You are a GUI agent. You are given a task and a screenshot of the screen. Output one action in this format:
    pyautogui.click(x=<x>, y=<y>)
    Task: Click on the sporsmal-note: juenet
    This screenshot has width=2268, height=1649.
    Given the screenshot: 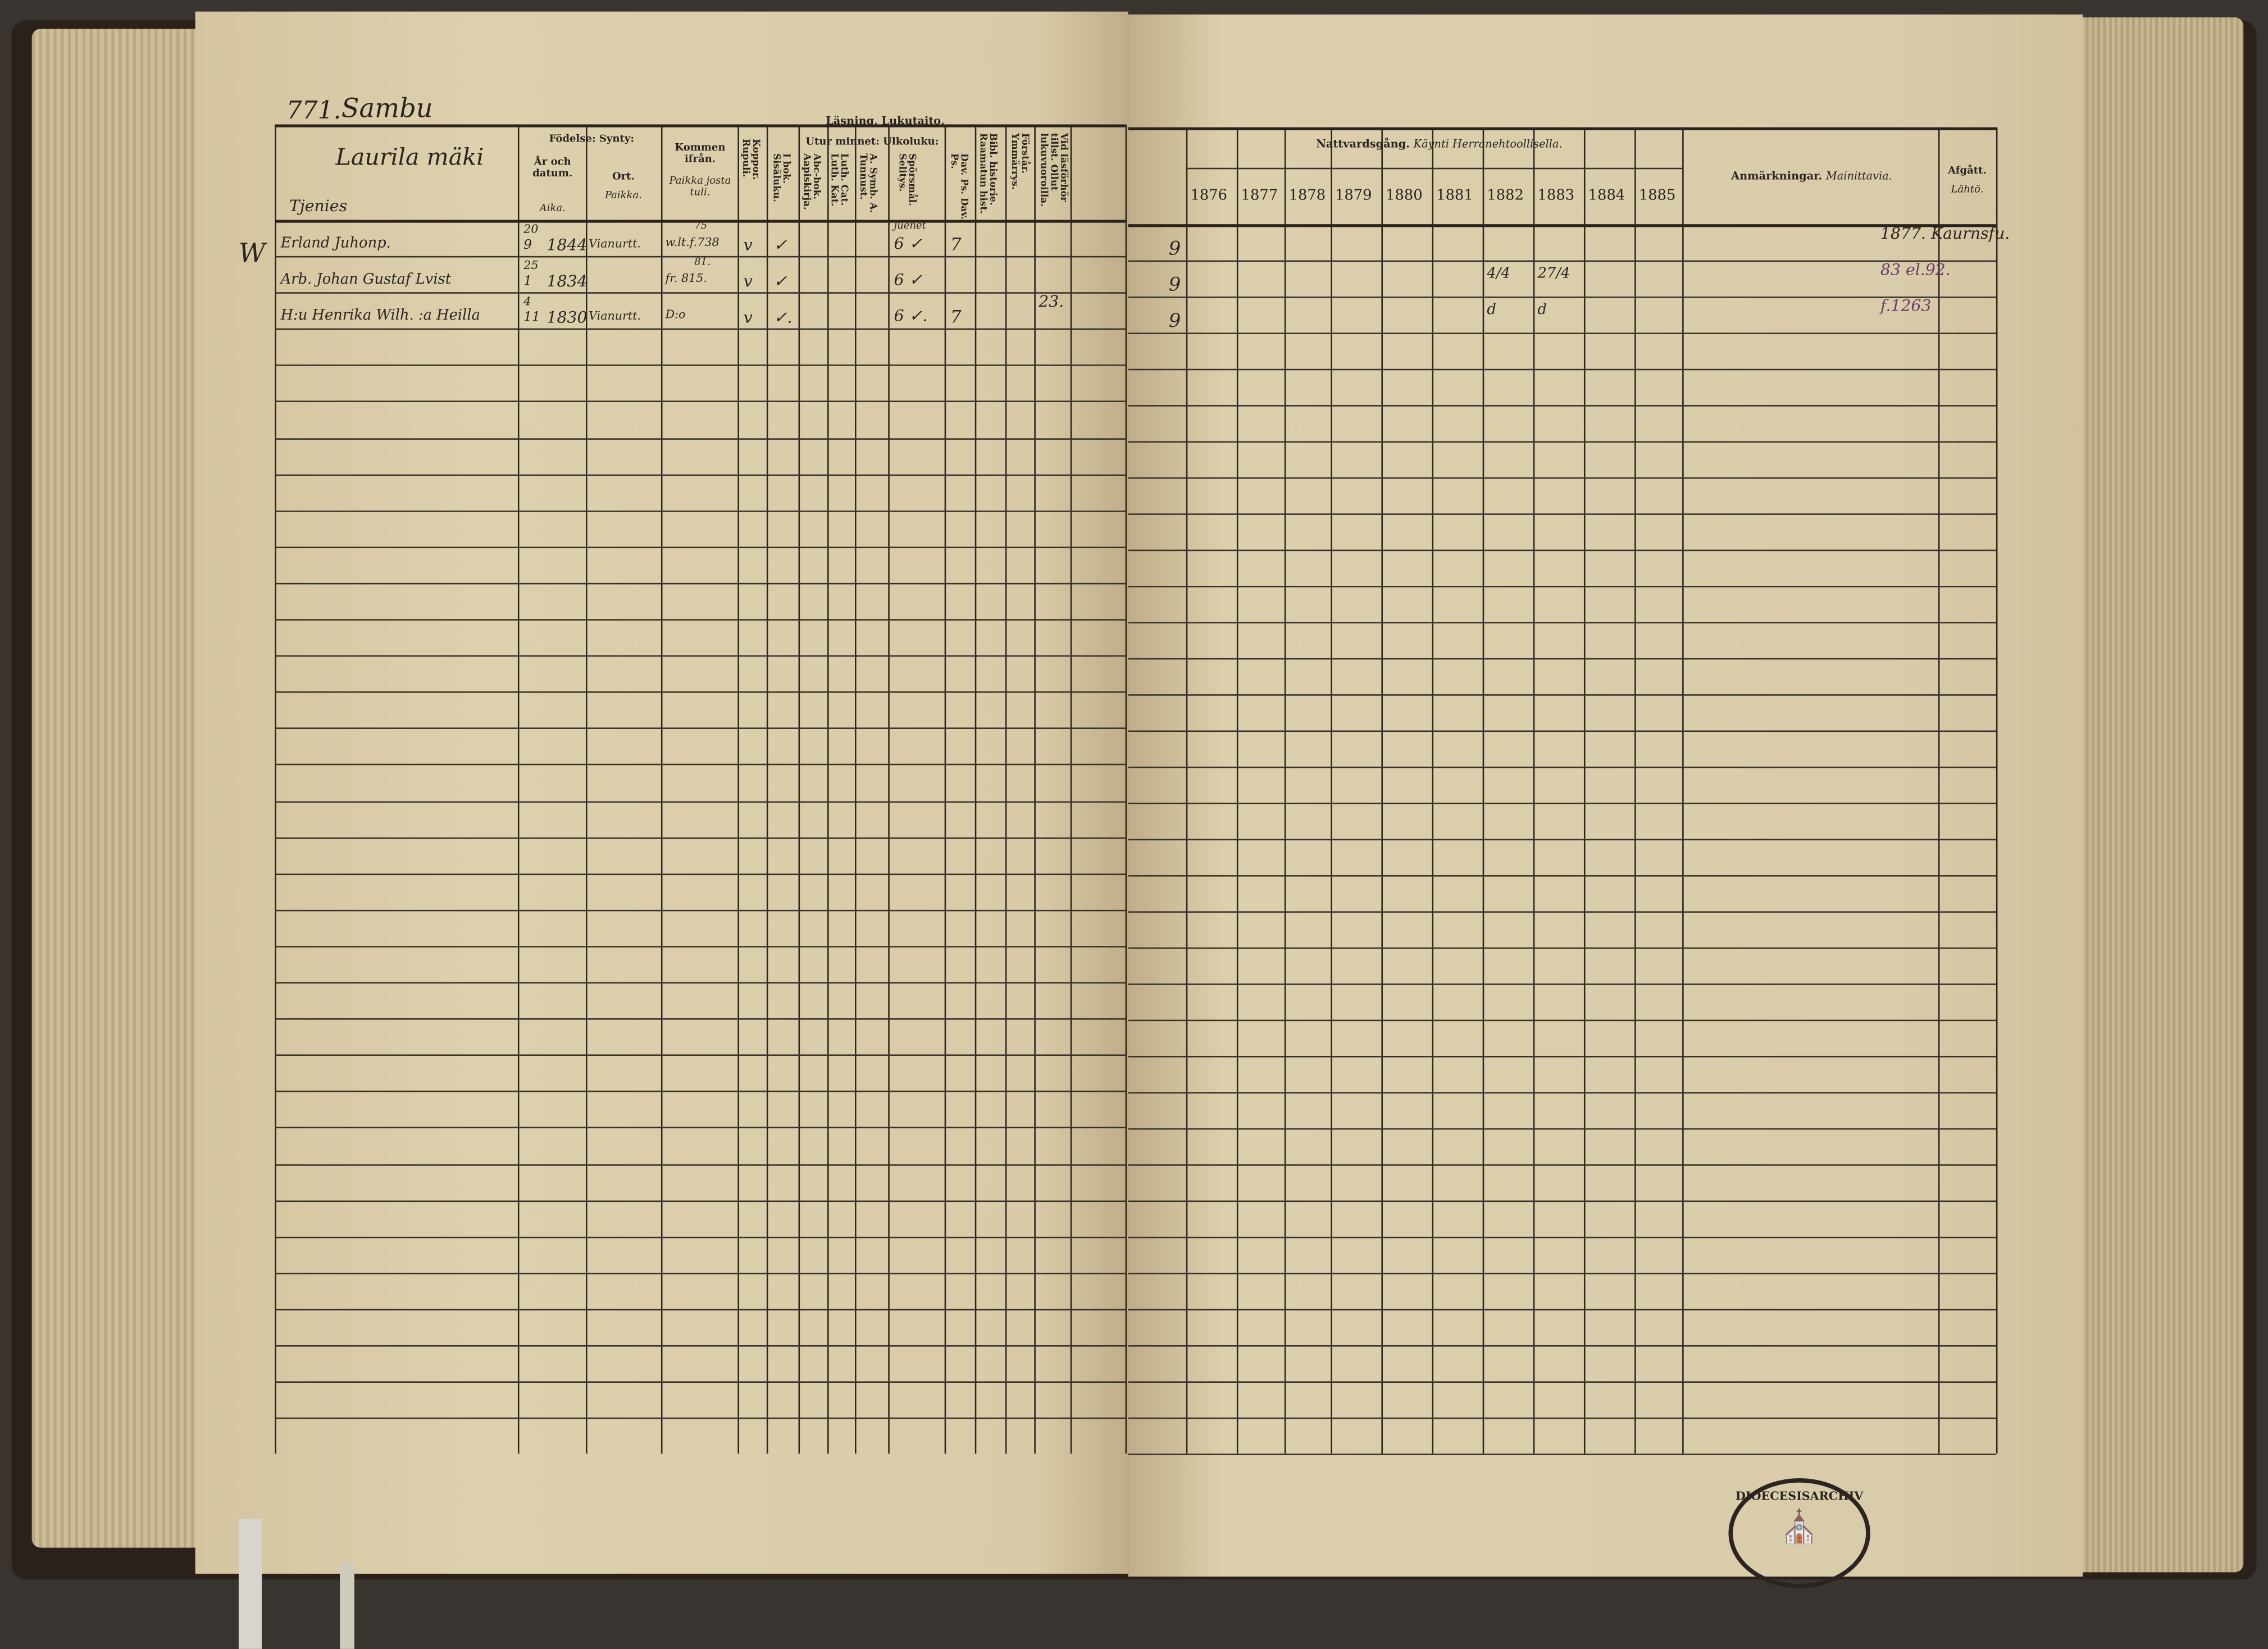 What is the action you would take?
    pyautogui.click(x=910, y=226)
    